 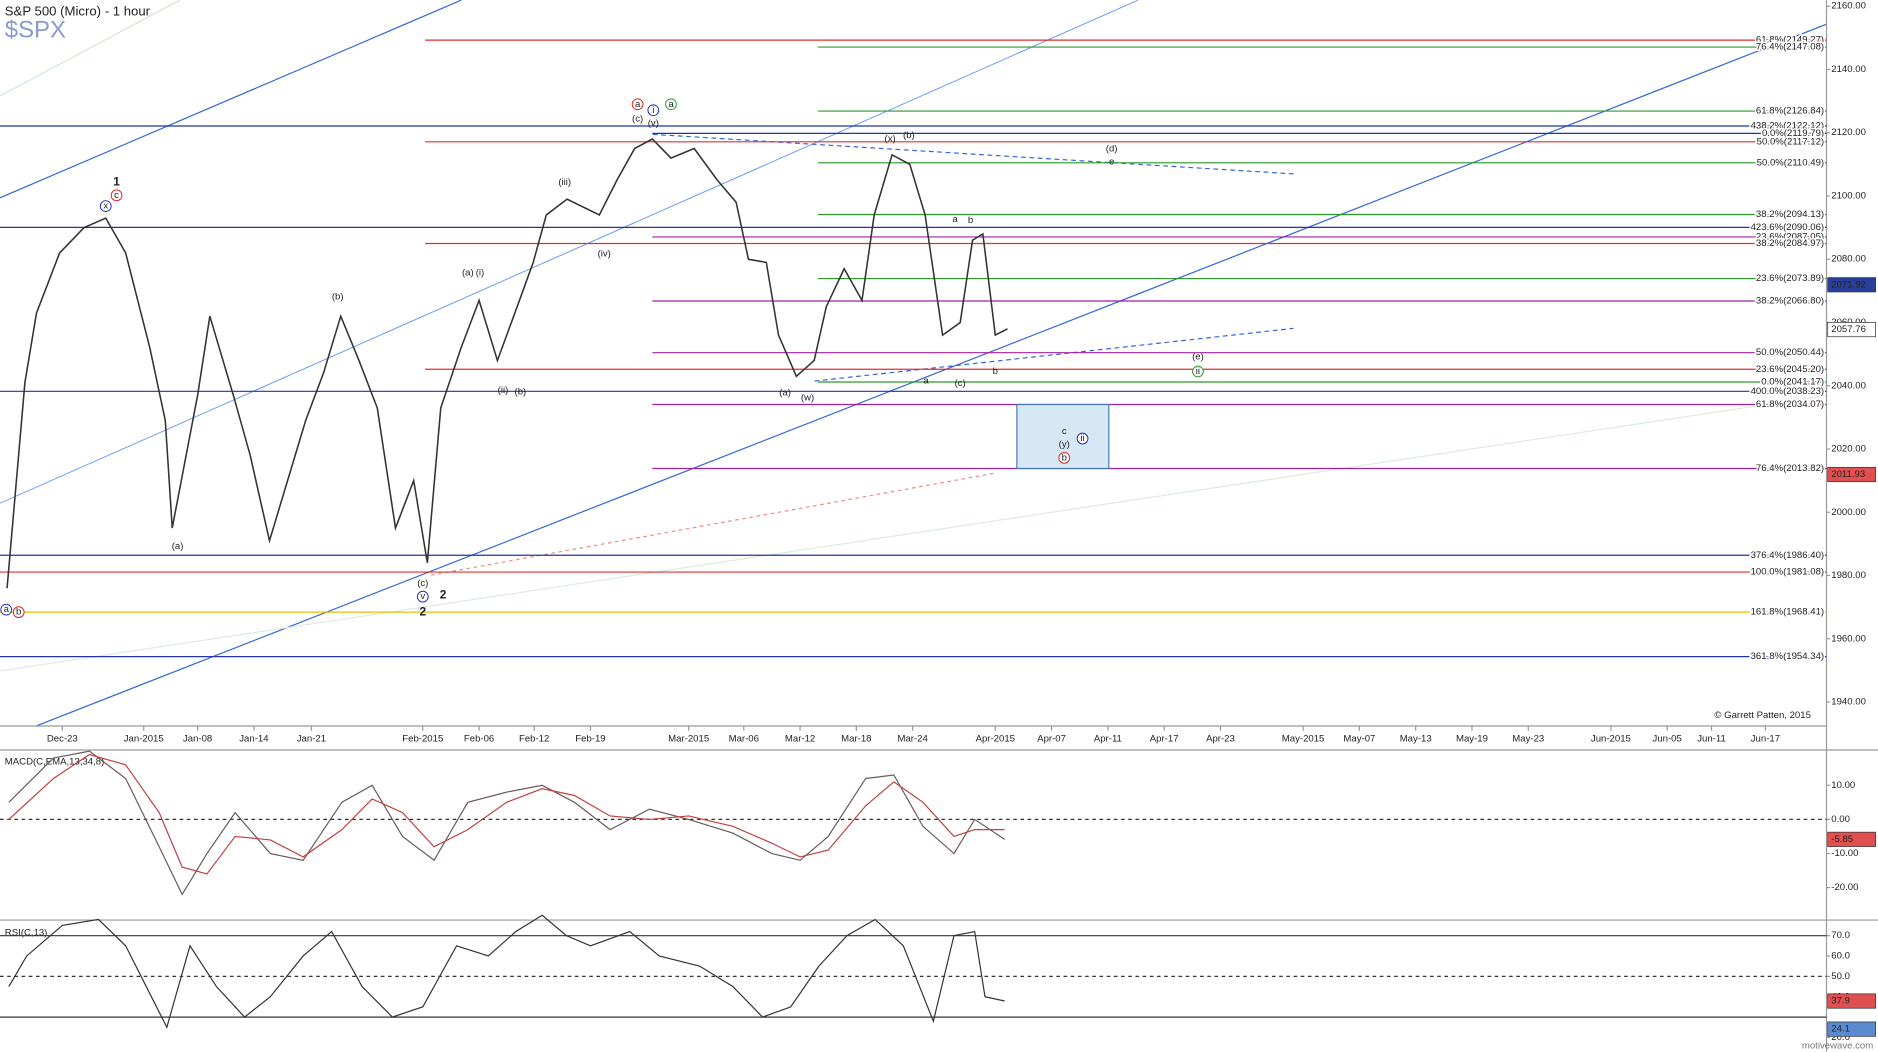 What do you see at coordinates (1844, 853) in the screenshot?
I see `y-tick-label: -10.00` at bounding box center [1844, 853].